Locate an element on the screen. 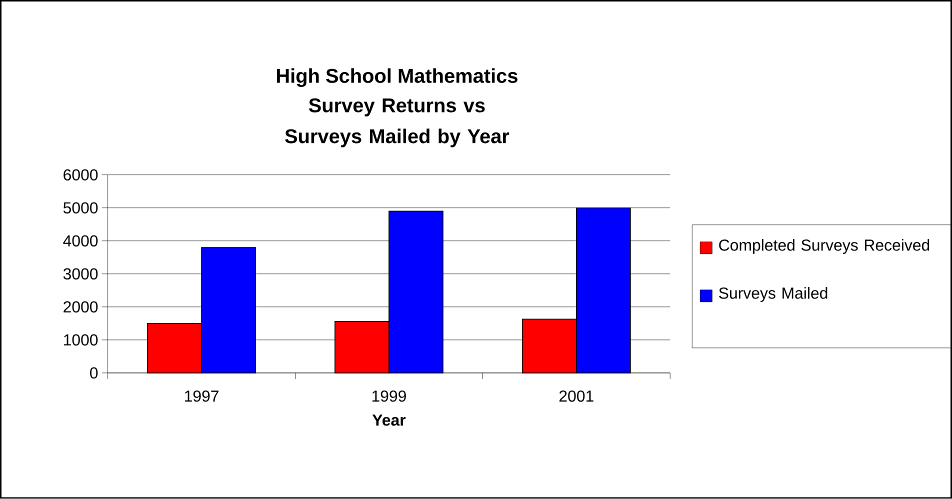  y-tick-label: 1000 is located at coordinates (81, 340).